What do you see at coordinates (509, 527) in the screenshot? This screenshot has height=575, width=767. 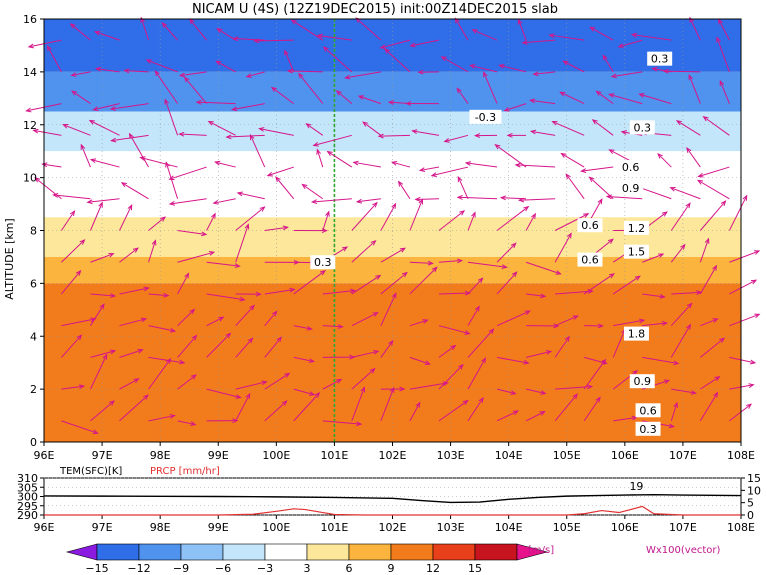 I see `surface-x-tick-label: 104E` at bounding box center [509, 527].